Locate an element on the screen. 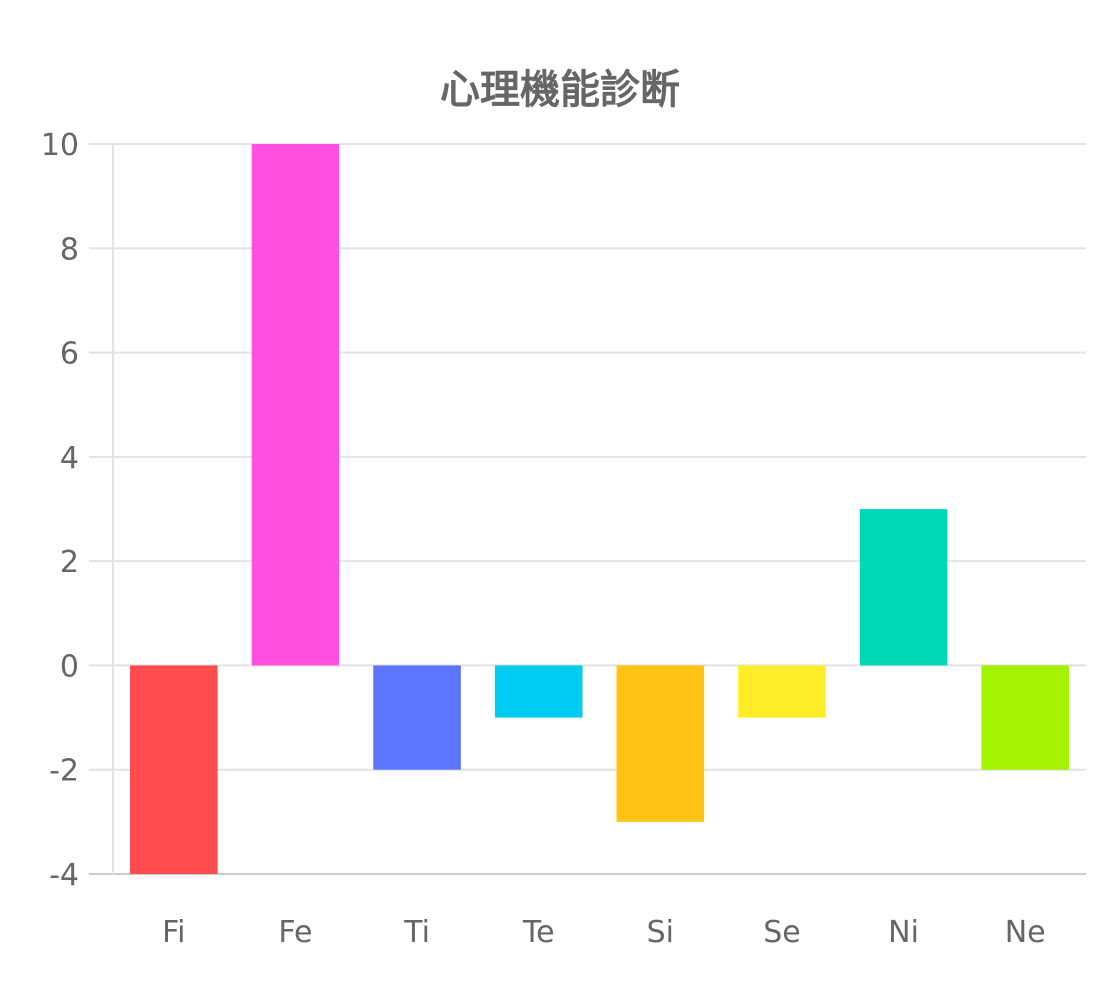  x-tick-label-te: Te is located at coordinates (538, 932).